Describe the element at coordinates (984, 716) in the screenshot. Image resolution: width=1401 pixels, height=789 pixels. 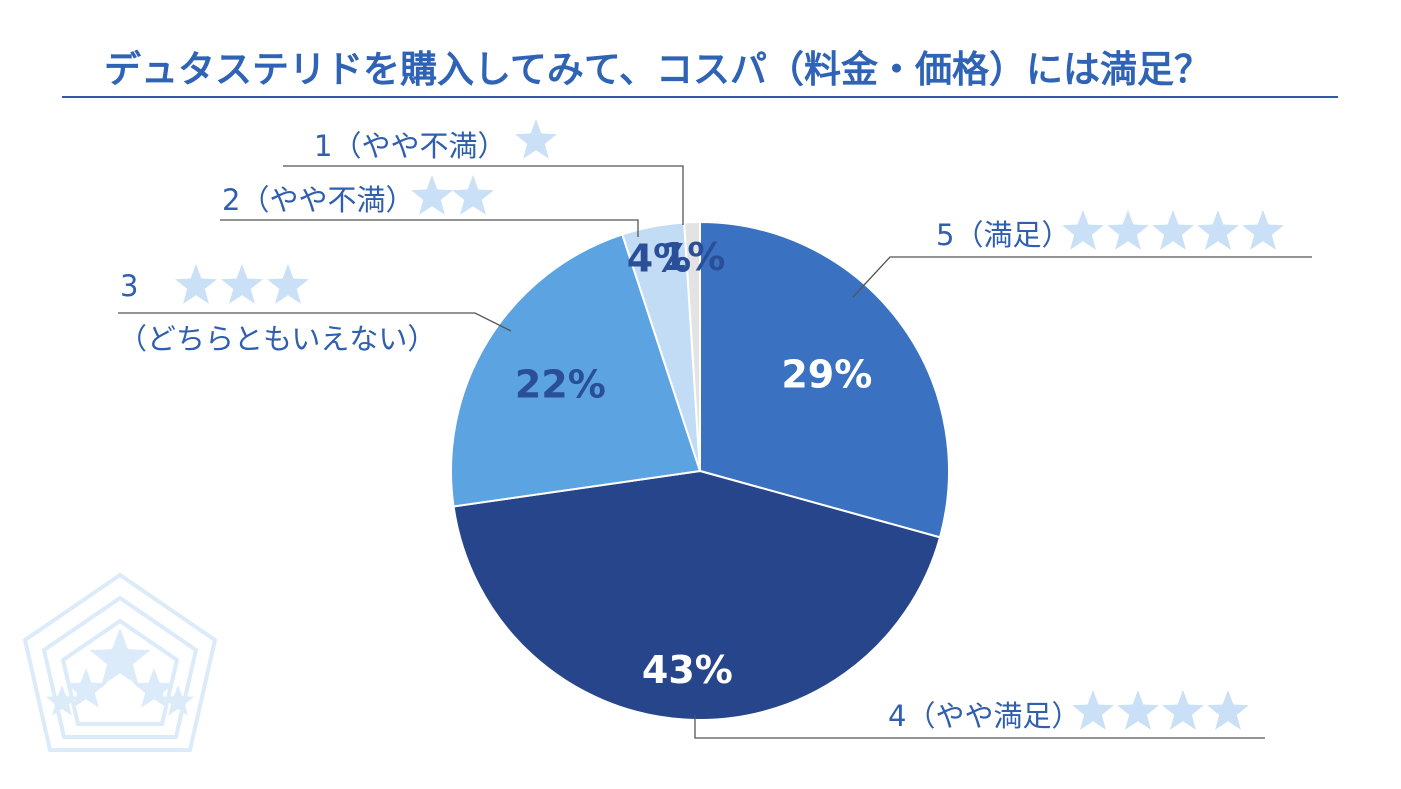
I see `legend-label-4: 4（やや満足）` at that location.